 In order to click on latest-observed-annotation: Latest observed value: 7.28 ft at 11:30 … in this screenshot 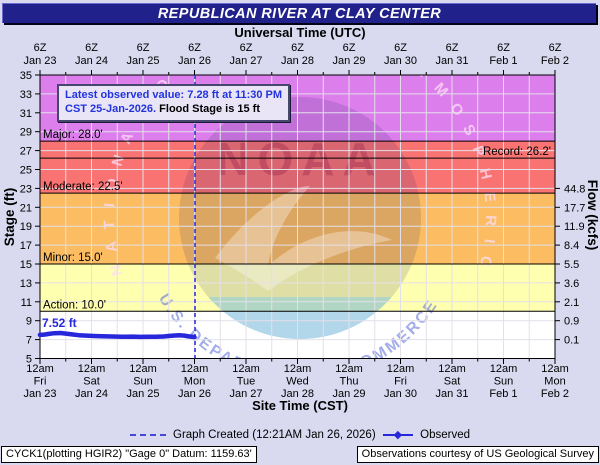, I will do `click(174, 103)`.